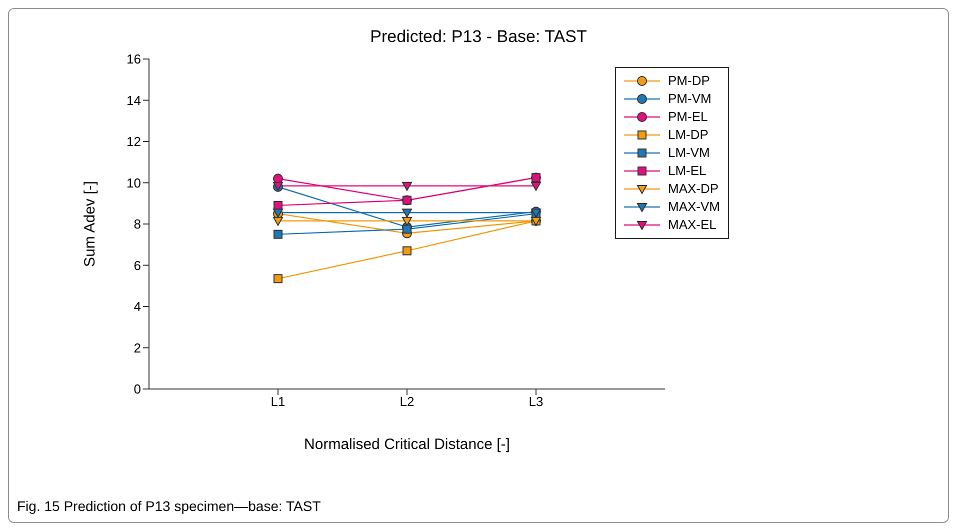  What do you see at coordinates (278, 402) in the screenshot?
I see `x-tick-label: L1` at bounding box center [278, 402].